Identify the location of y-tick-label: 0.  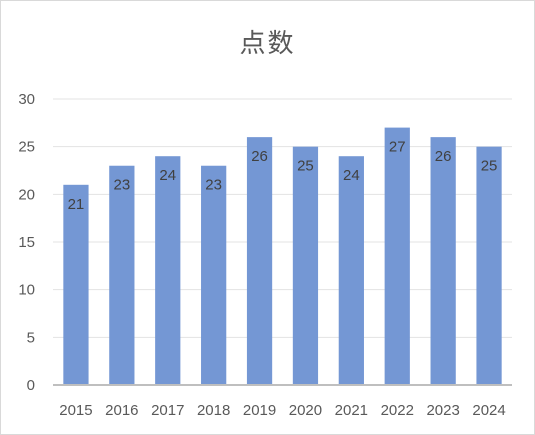
(31, 385).